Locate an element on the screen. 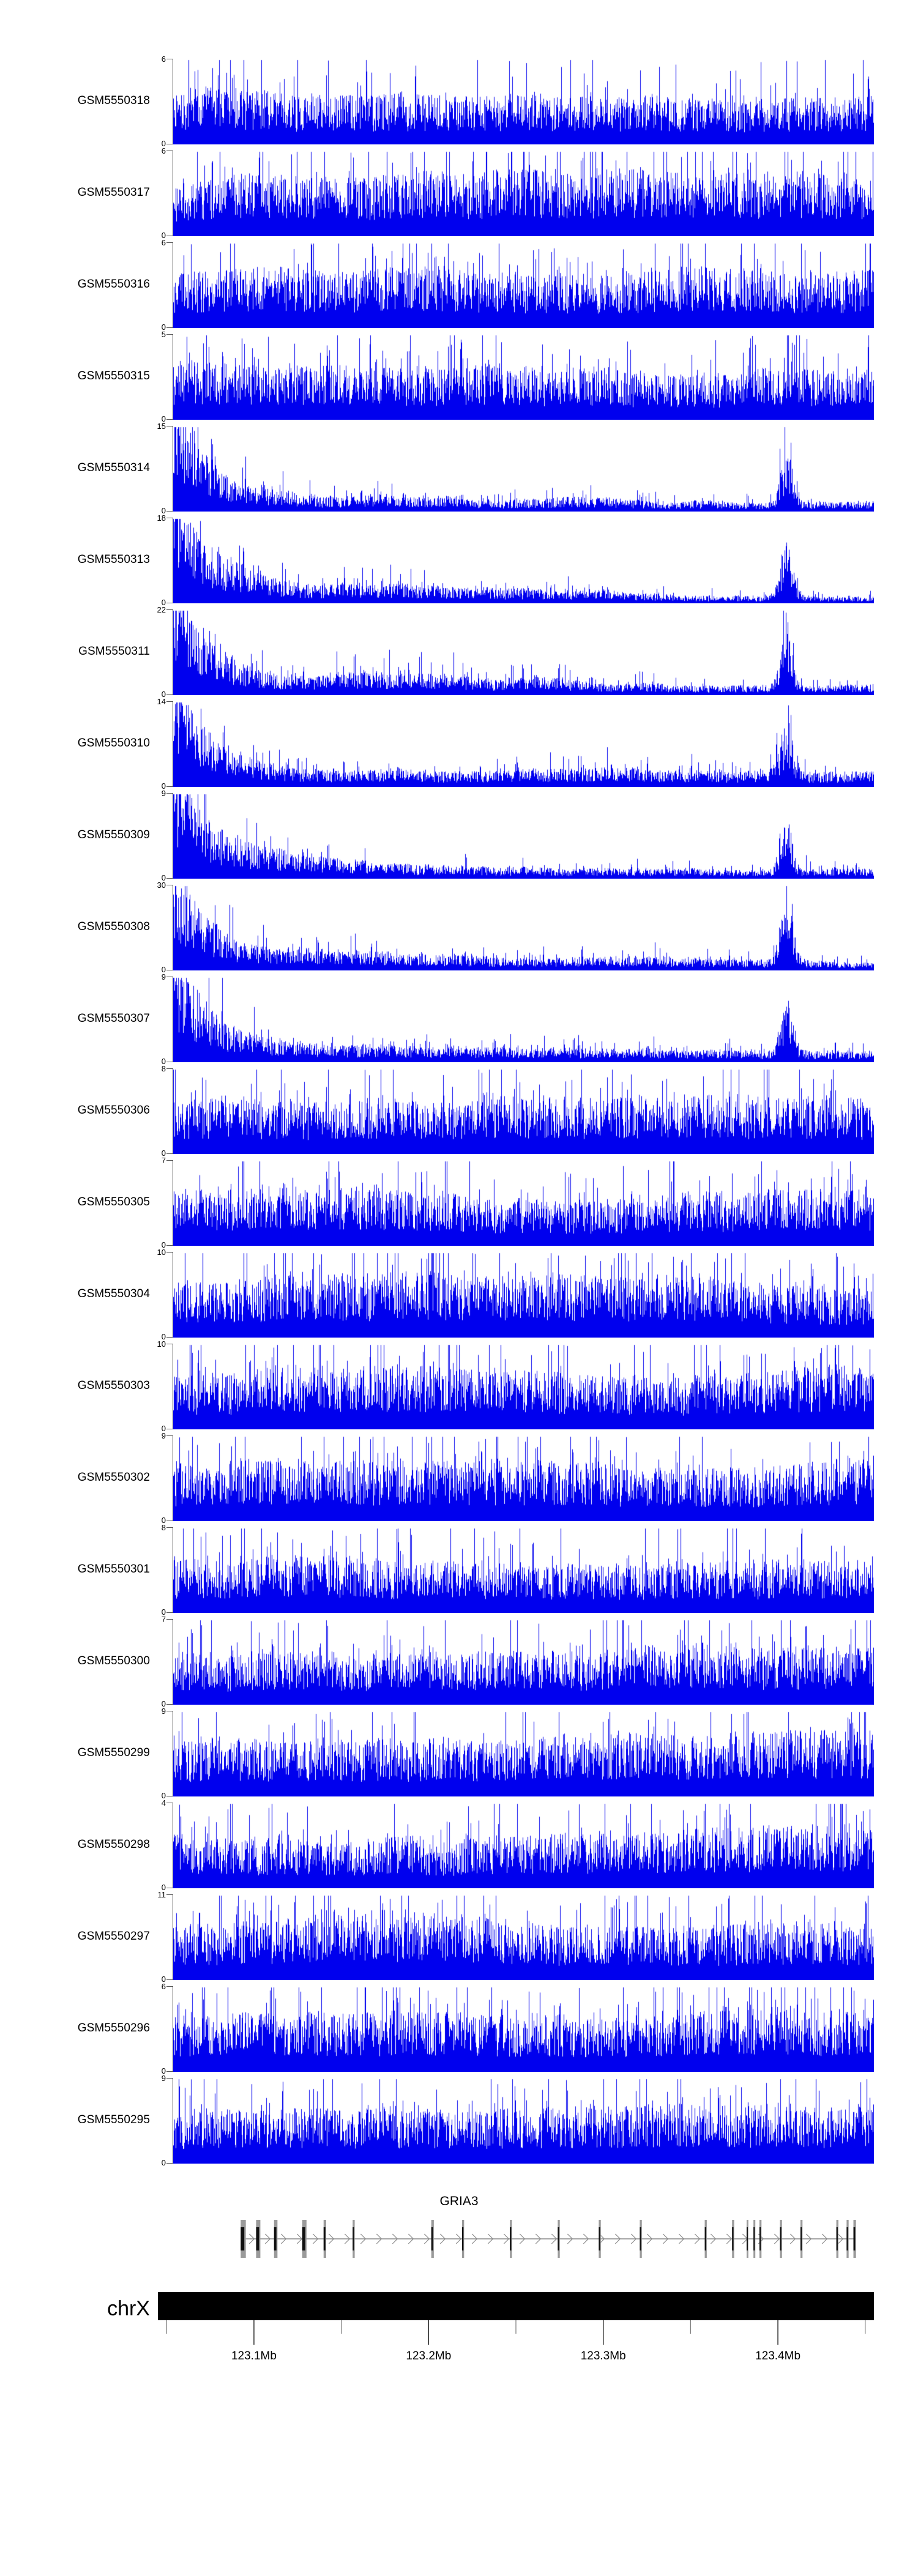 The image size is (918, 2576). coverage-track: GSM5550307 9 0 is located at coordinates (459, 1019).